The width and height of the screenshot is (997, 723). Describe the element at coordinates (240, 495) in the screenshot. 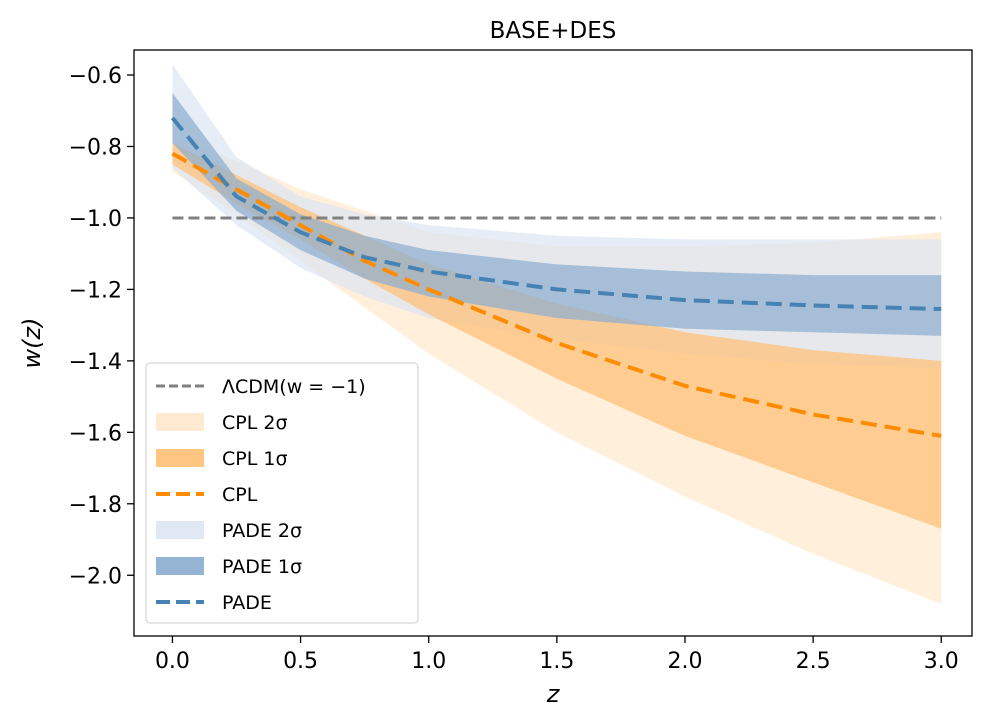

I see `legend-label-cpl: CPL` at that location.